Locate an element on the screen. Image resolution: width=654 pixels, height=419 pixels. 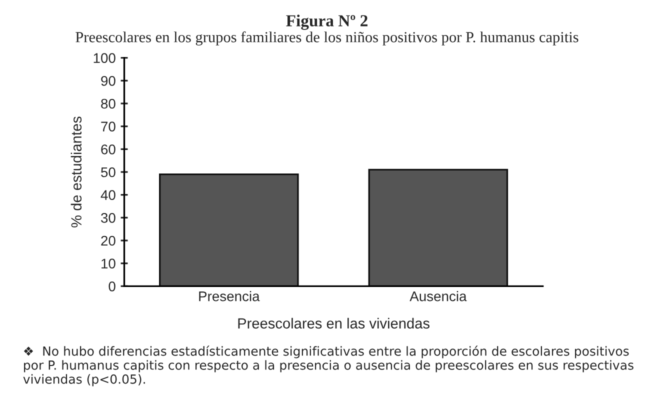
chart-title: Figura Nº 2 is located at coordinates (327, 22).